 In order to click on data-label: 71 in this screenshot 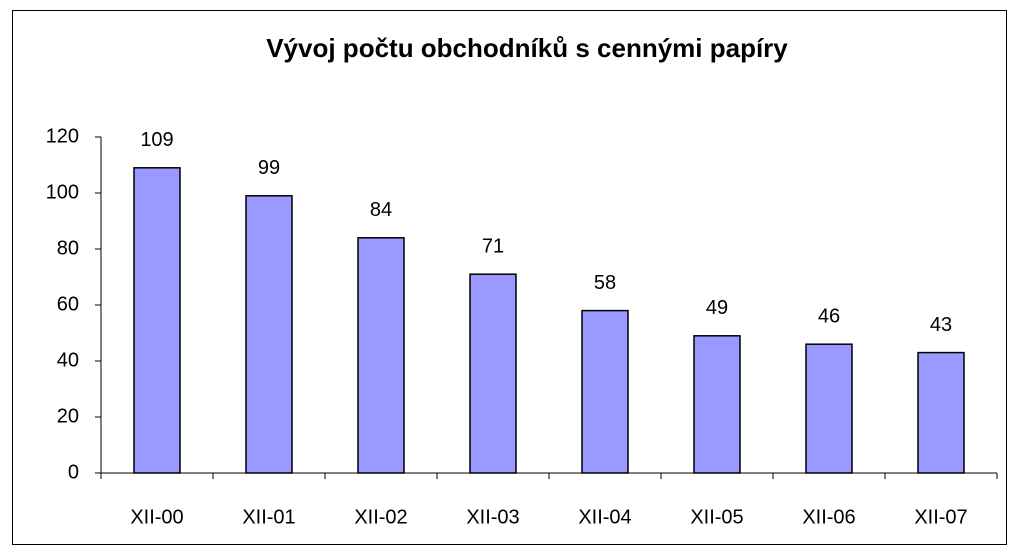, I will do `click(493, 246)`.